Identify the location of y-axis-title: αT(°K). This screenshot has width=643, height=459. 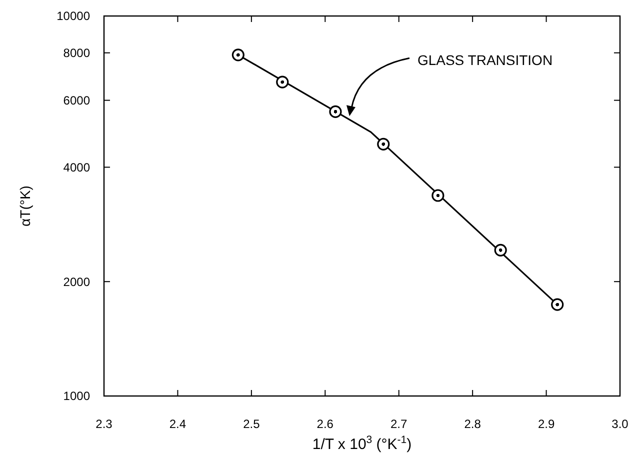
(25, 206).